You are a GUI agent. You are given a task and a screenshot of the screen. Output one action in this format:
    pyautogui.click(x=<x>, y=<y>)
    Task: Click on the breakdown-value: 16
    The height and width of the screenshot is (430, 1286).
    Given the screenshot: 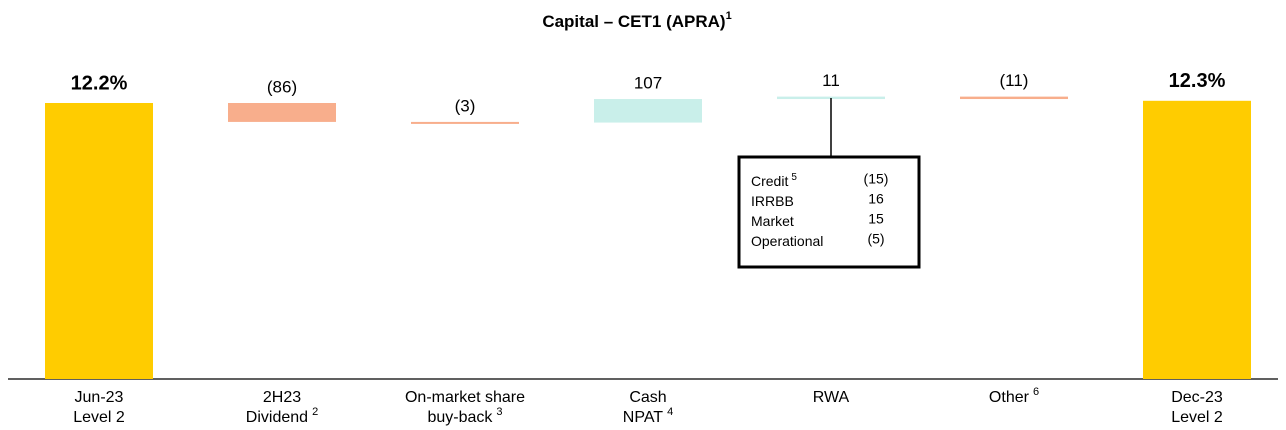 What is the action you would take?
    pyautogui.click(x=876, y=199)
    